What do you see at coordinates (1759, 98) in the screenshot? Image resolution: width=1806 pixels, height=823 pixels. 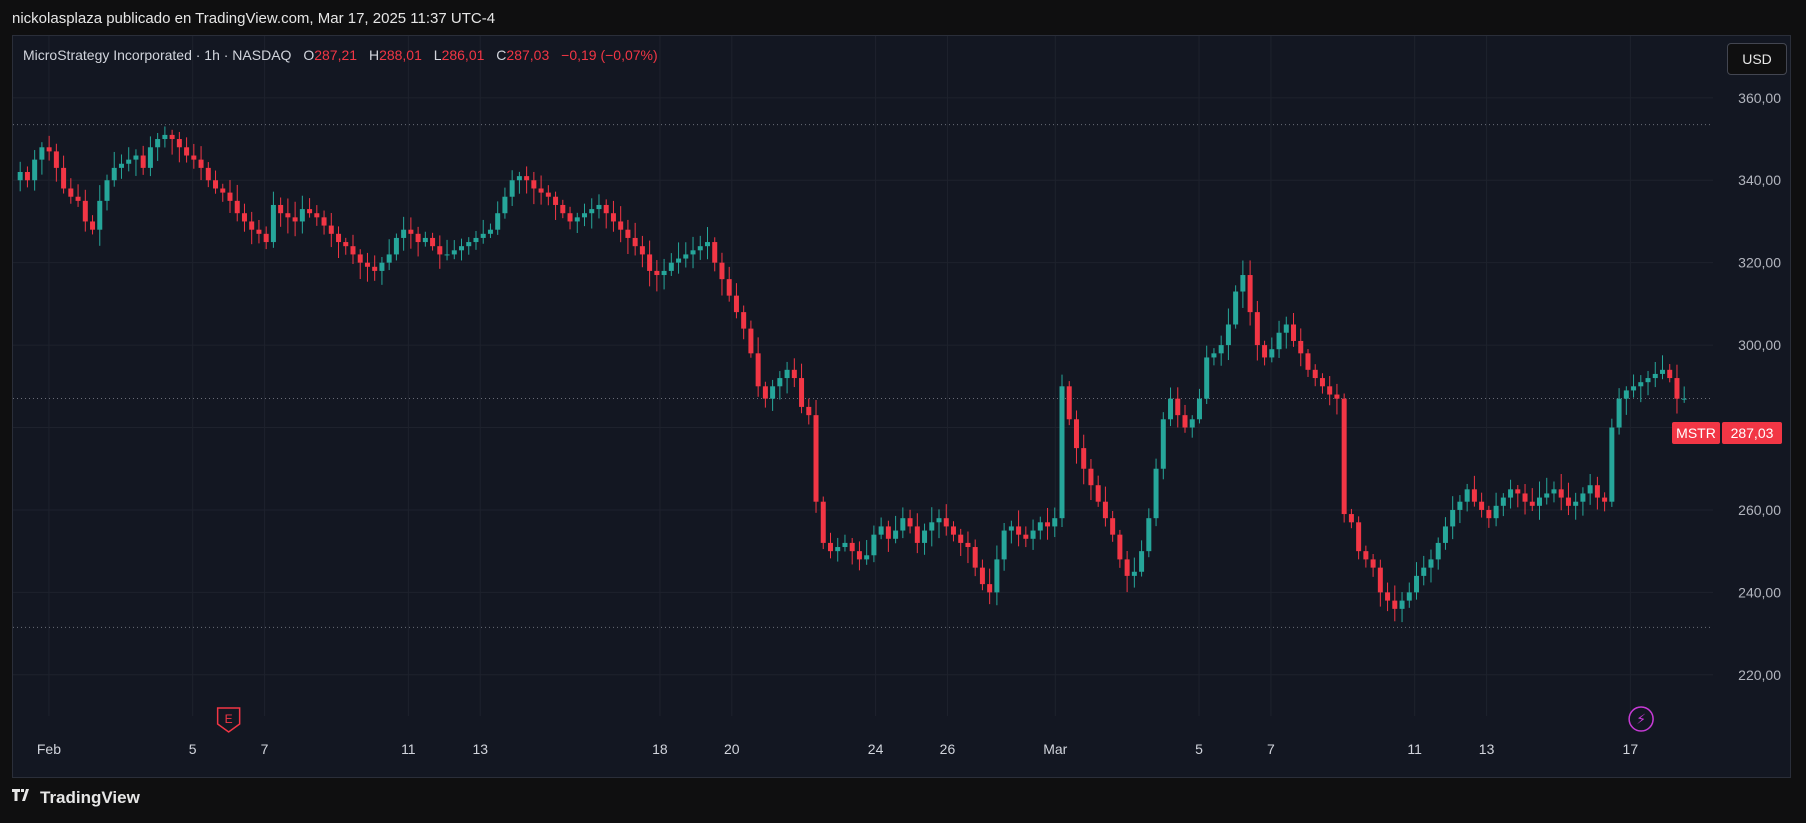 I see `y-tick-label: 360,00` at bounding box center [1759, 98].